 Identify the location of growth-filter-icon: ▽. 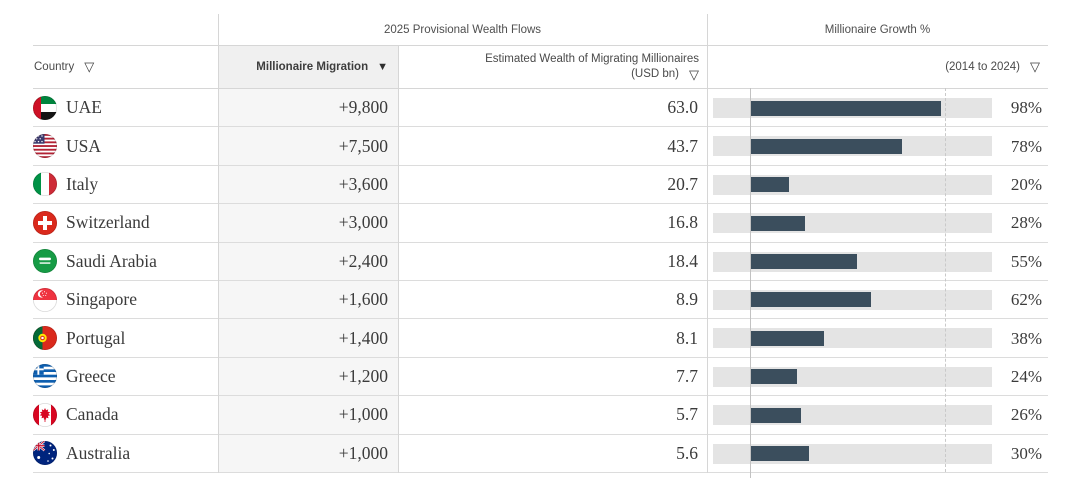
(1035, 66).